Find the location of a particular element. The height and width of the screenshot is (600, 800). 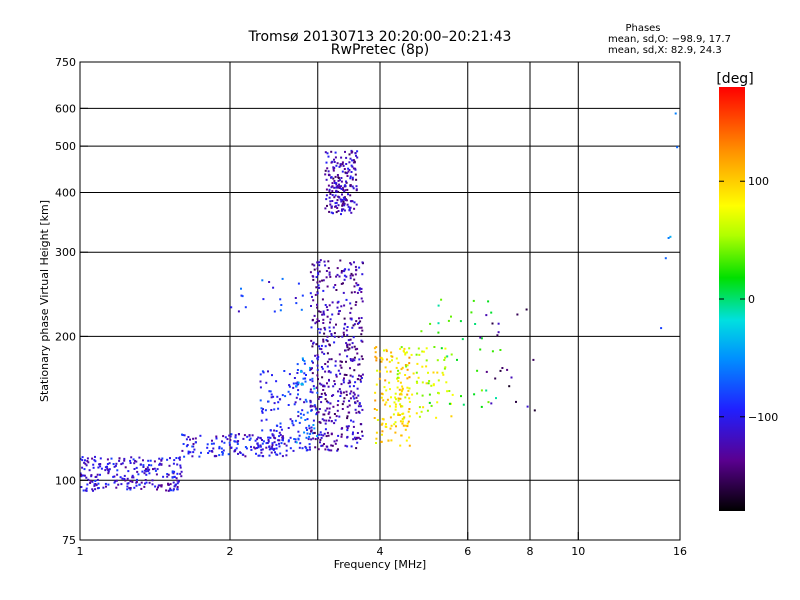

stats-line-x: mean, sd,X: 82.9, 24.3 is located at coordinates (665, 50).